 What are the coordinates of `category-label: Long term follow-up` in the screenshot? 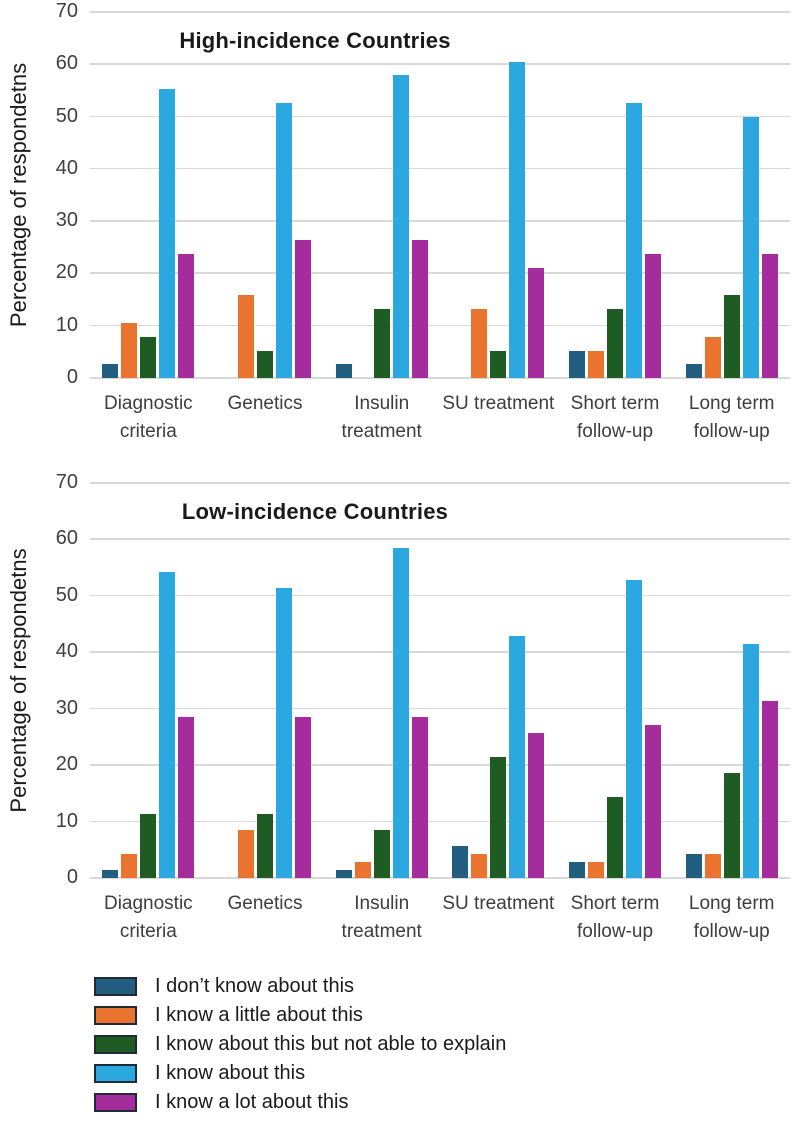 It's located at (731, 917).